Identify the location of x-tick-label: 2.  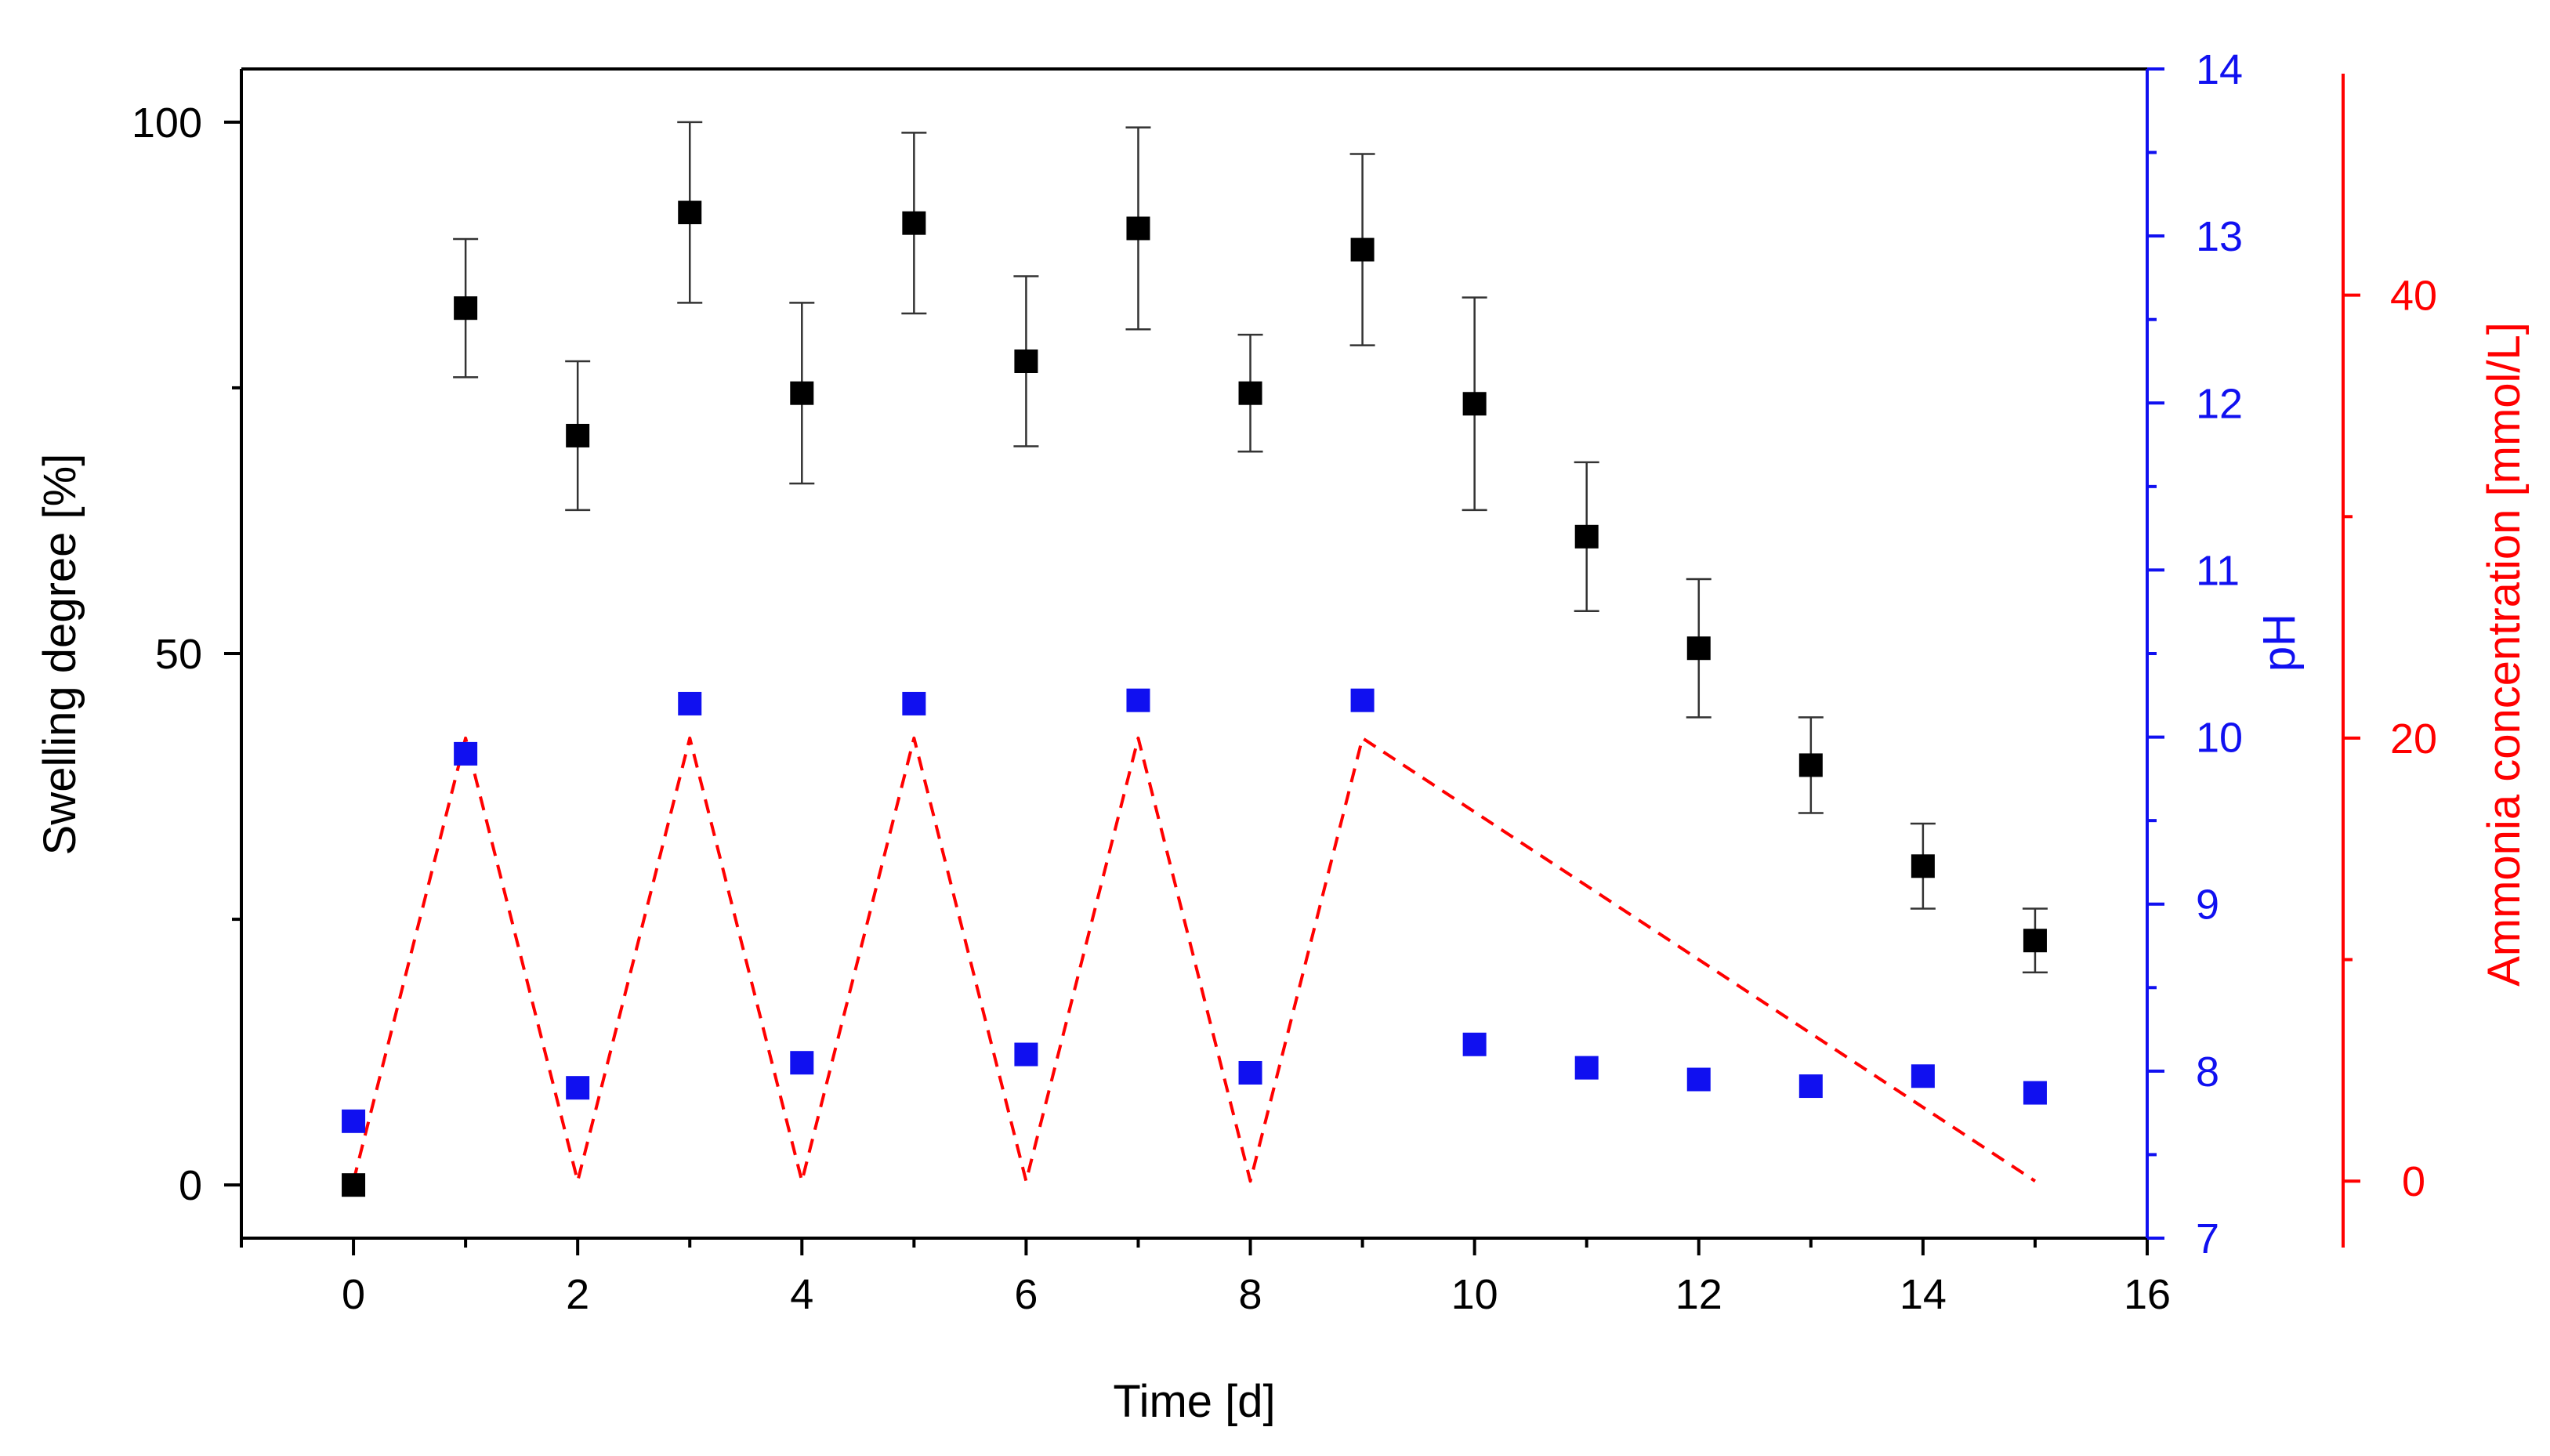
(577, 1294).